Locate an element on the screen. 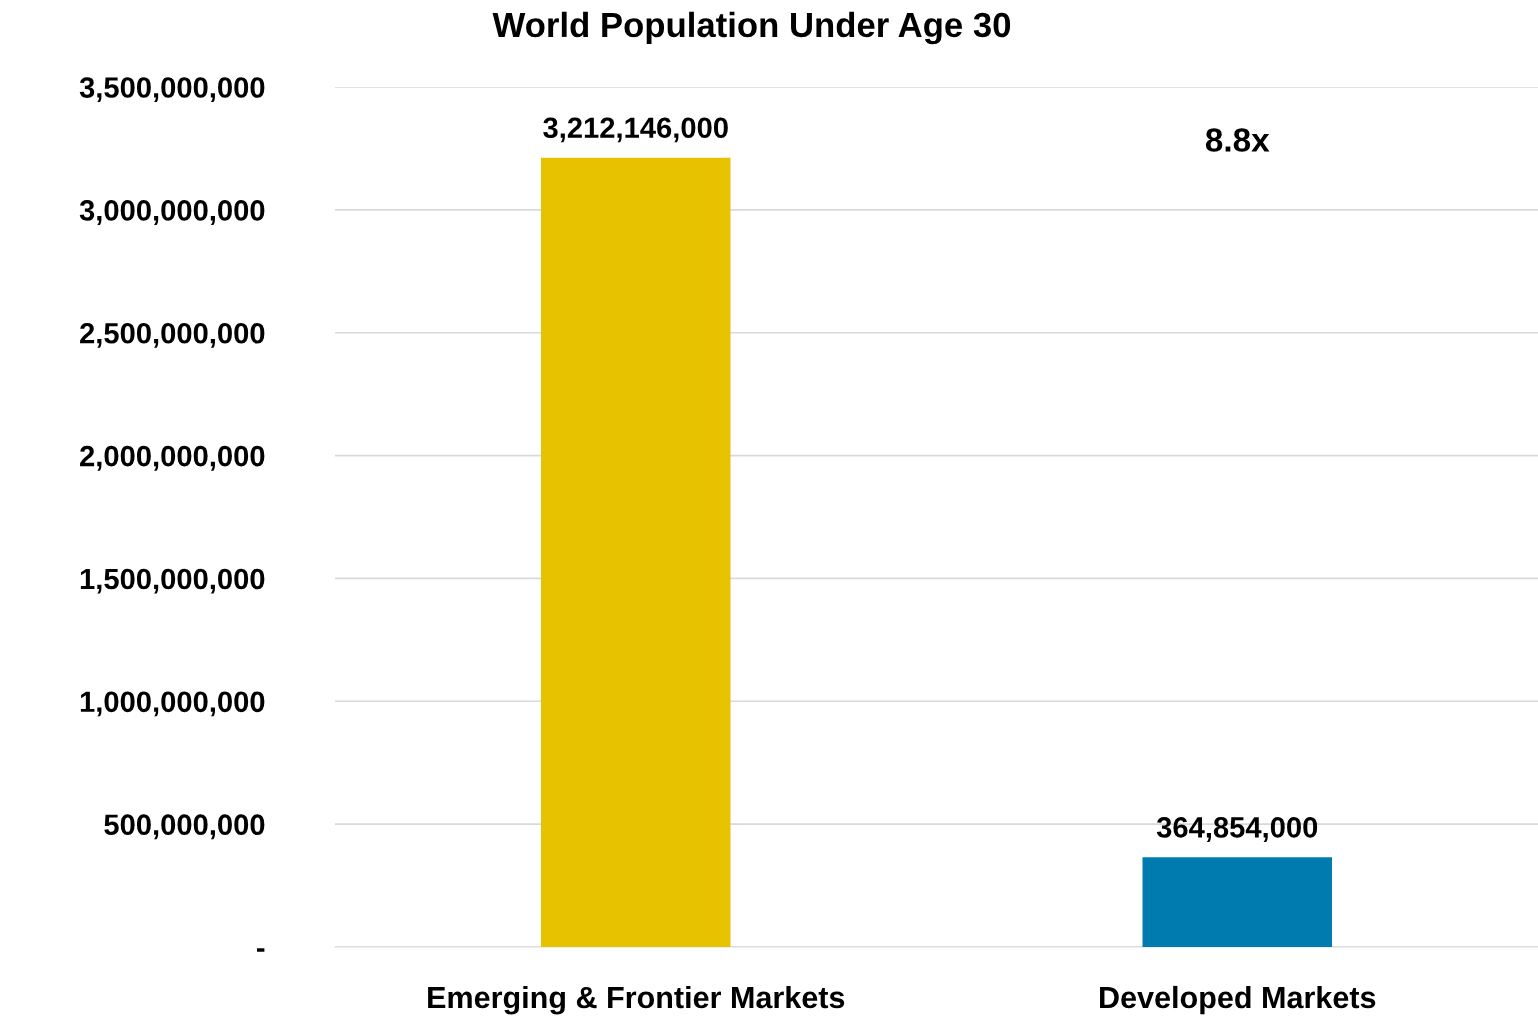  data-label: 3,212,146,000 is located at coordinates (635, 130).